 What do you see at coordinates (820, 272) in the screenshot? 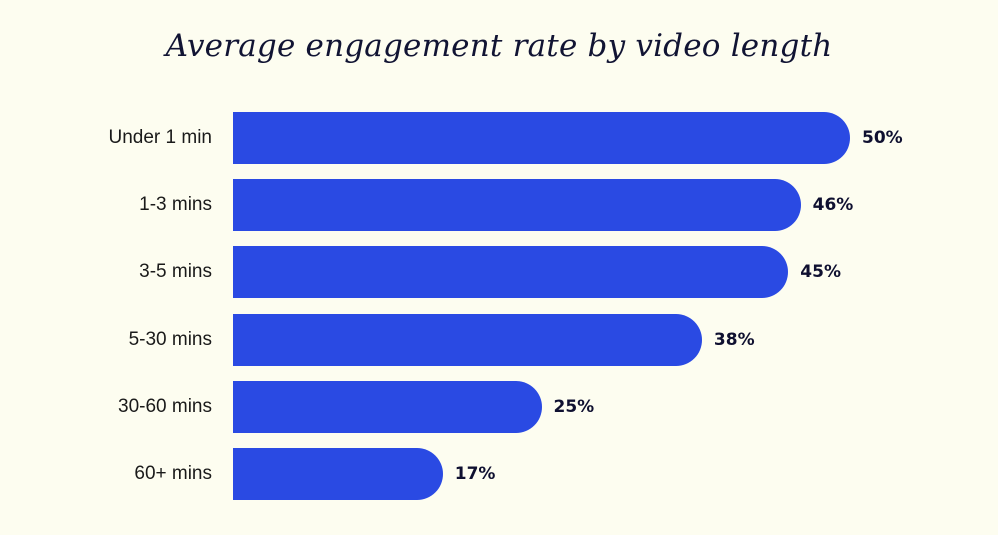
I see `value-label: 45%` at bounding box center [820, 272].